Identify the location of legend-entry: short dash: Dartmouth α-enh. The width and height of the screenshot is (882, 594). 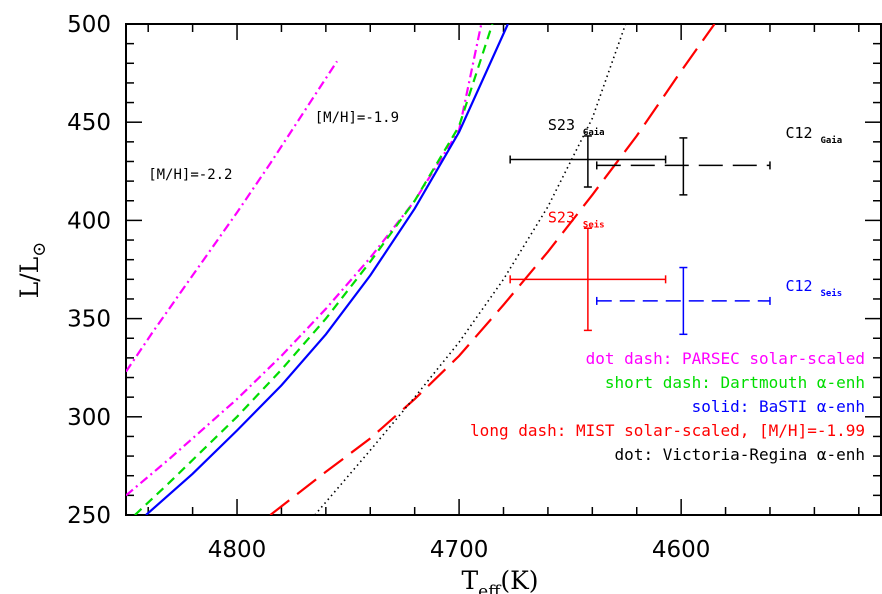
(735, 382).